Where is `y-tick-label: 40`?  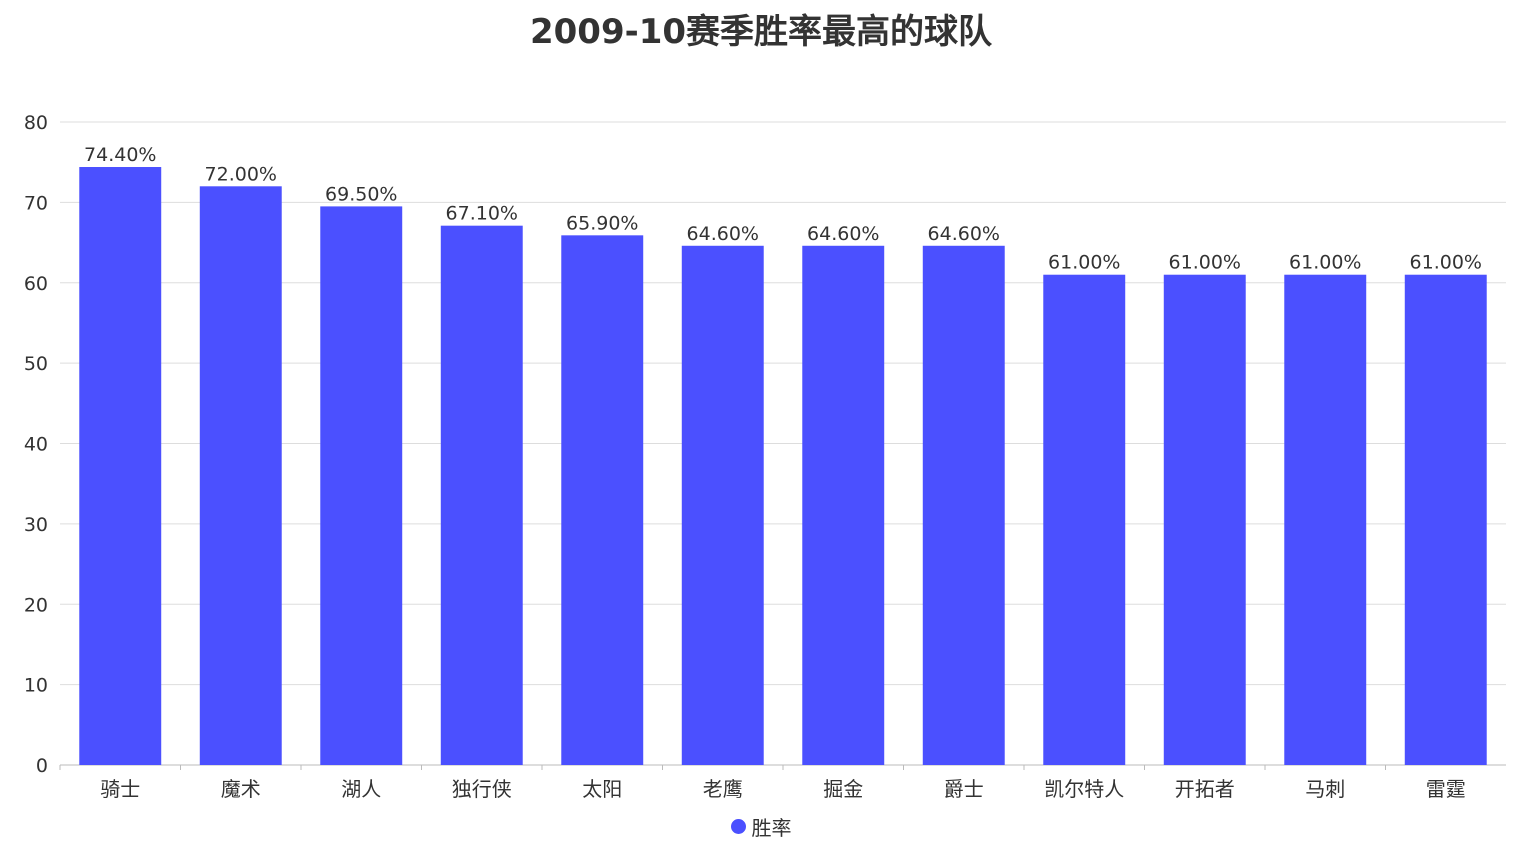 y-tick-label: 40 is located at coordinates (36, 445).